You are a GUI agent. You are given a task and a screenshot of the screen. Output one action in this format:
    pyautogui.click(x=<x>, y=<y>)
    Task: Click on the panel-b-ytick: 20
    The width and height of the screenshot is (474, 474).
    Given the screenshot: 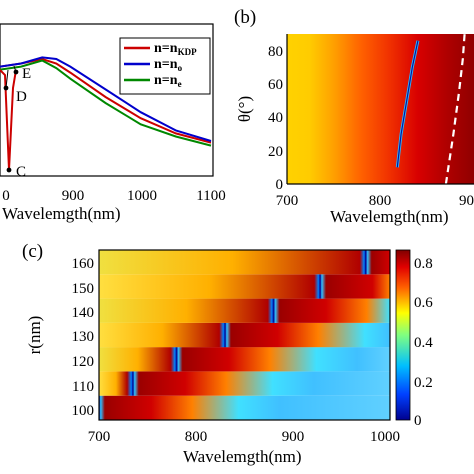 What is the action you would take?
    pyautogui.click(x=275, y=152)
    